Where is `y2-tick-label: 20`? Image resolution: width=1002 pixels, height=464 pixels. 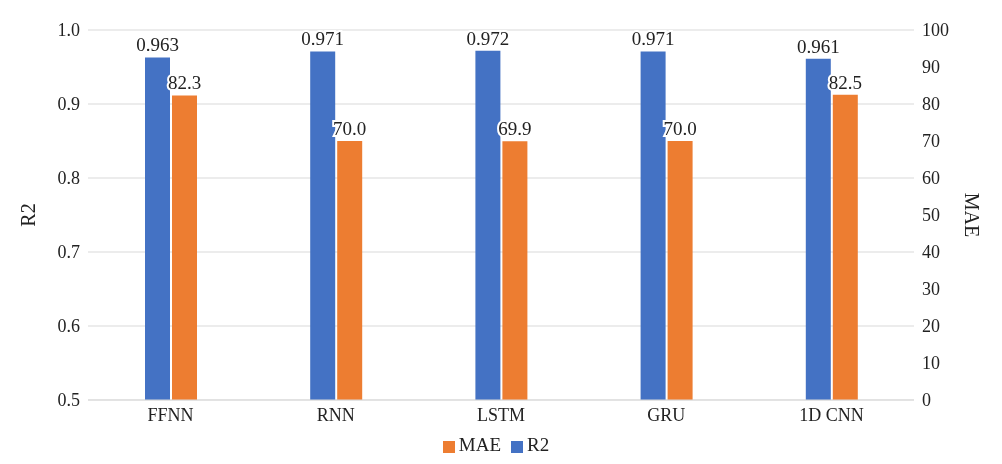
y2-tick-label: 20 is located at coordinates (931, 326).